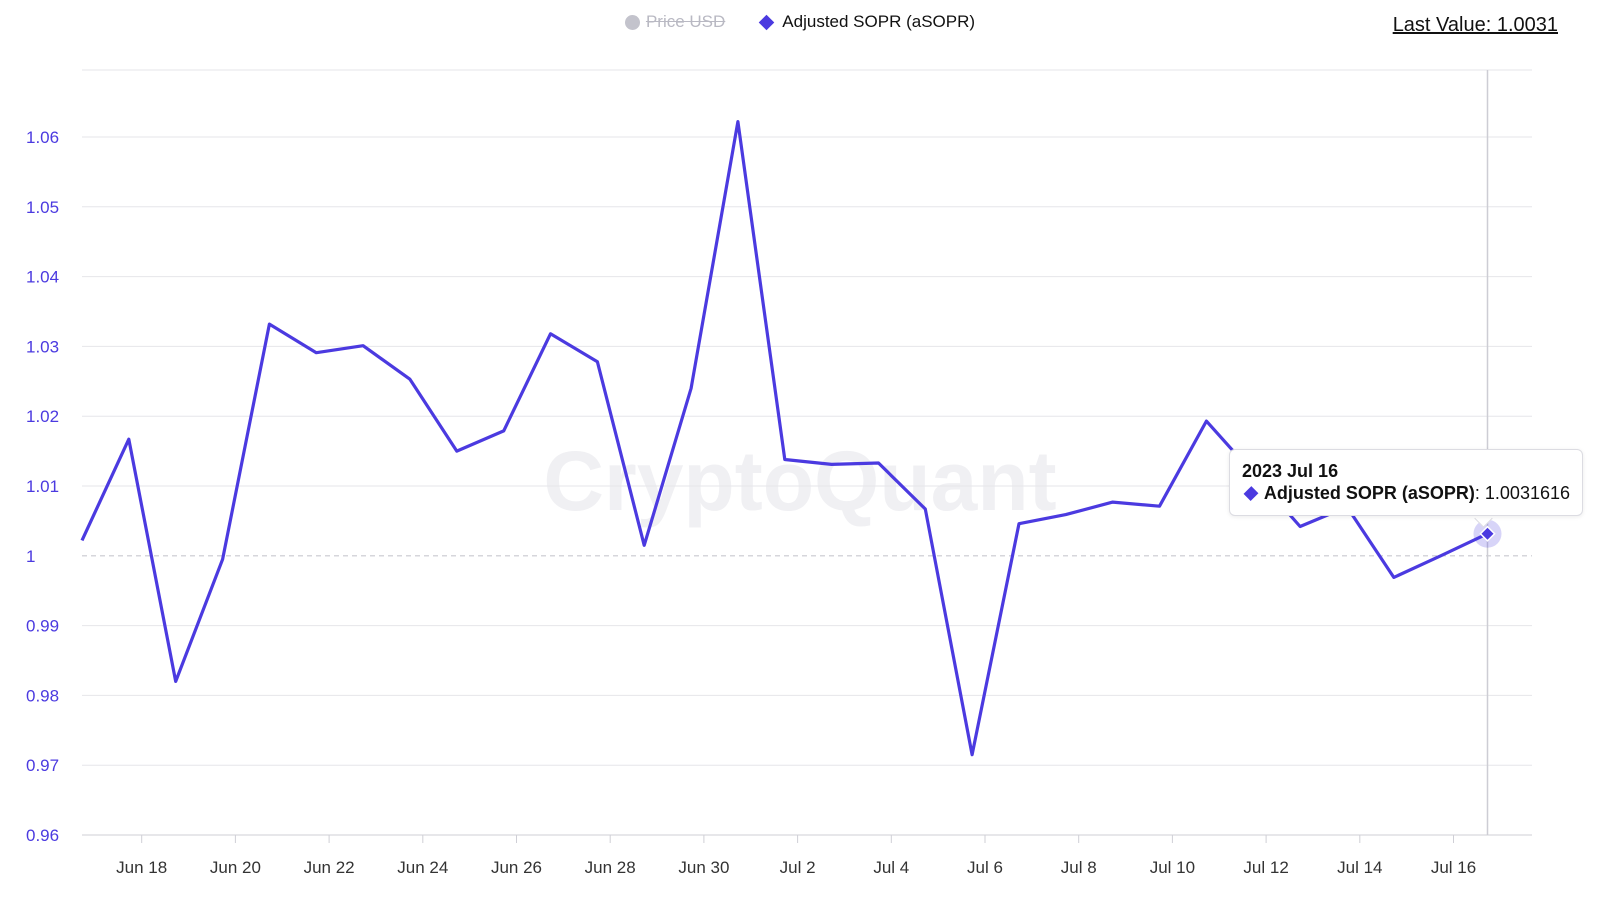 The height and width of the screenshot is (910, 1600). I want to click on y-tick-label: 0.97, so click(42, 765).